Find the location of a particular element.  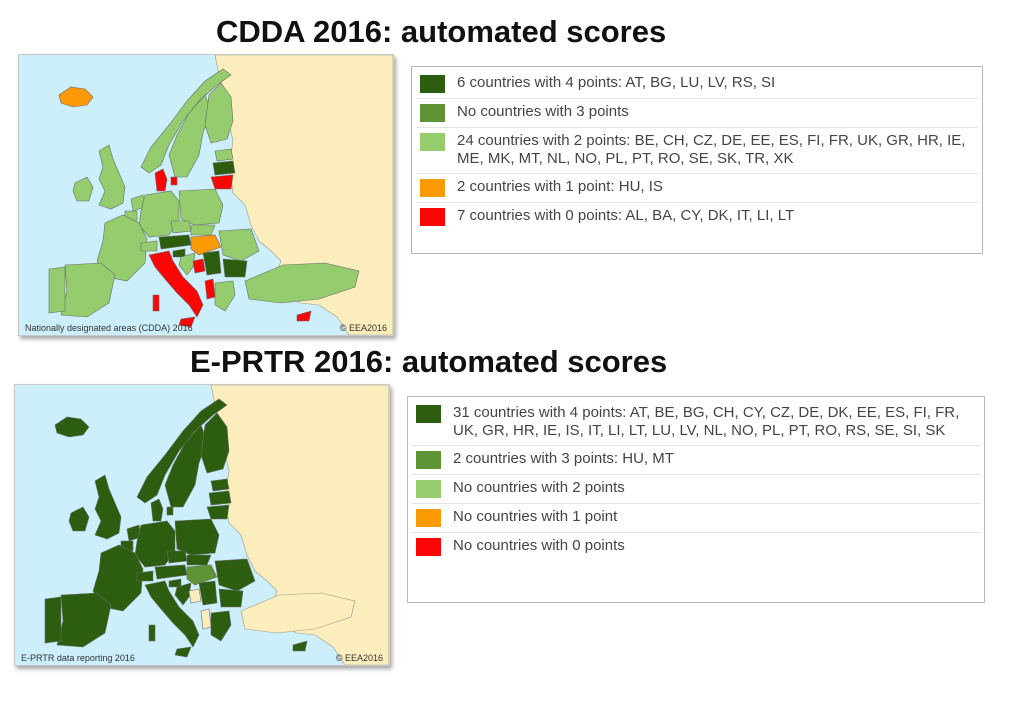

legend-text: 2 countries with 1 point: HU, IS is located at coordinates (560, 186).